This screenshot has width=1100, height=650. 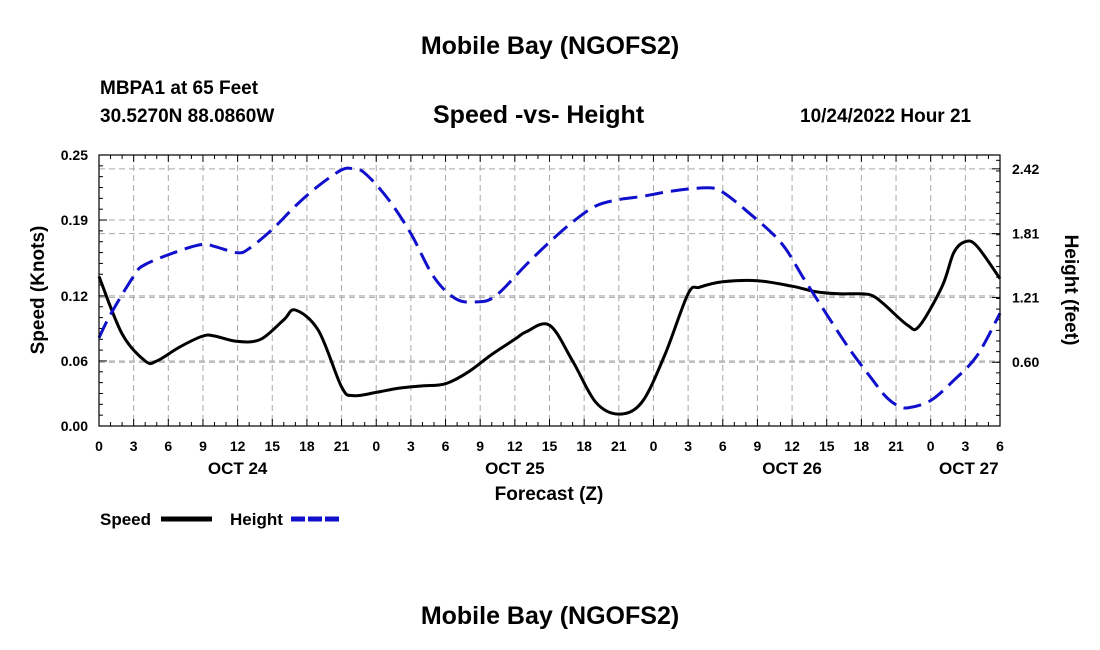 I want to click on y-right-tick-label: 1.21, so click(x=1025, y=297).